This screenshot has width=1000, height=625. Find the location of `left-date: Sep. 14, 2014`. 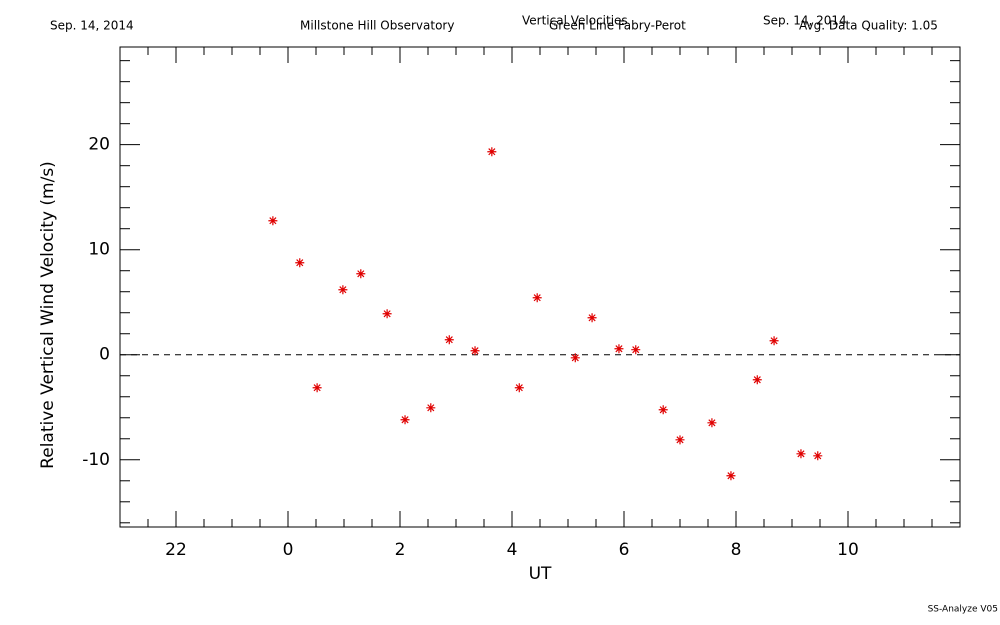

left-date: Sep. 14, 2014 is located at coordinates (92, 26).